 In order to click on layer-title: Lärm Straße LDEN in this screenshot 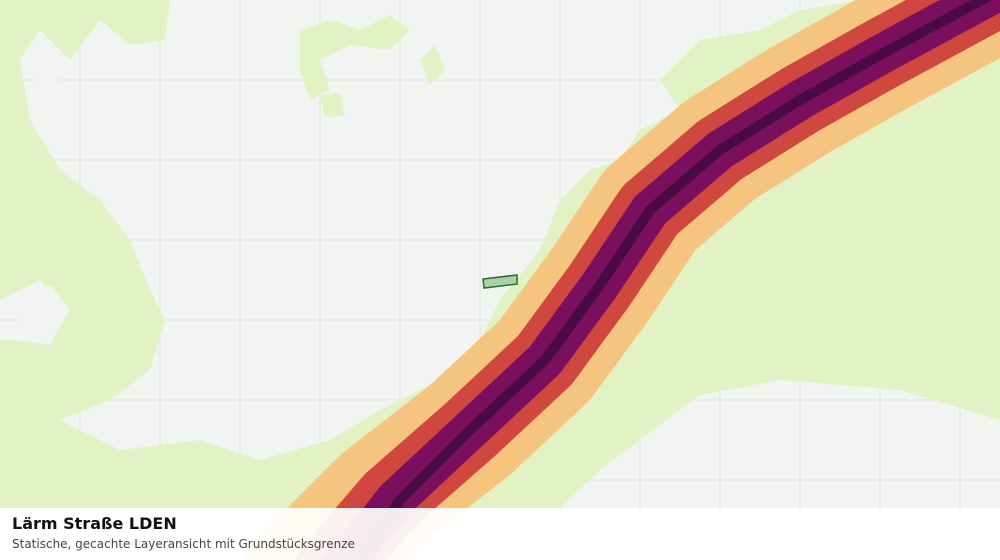, I will do `click(94, 523)`.